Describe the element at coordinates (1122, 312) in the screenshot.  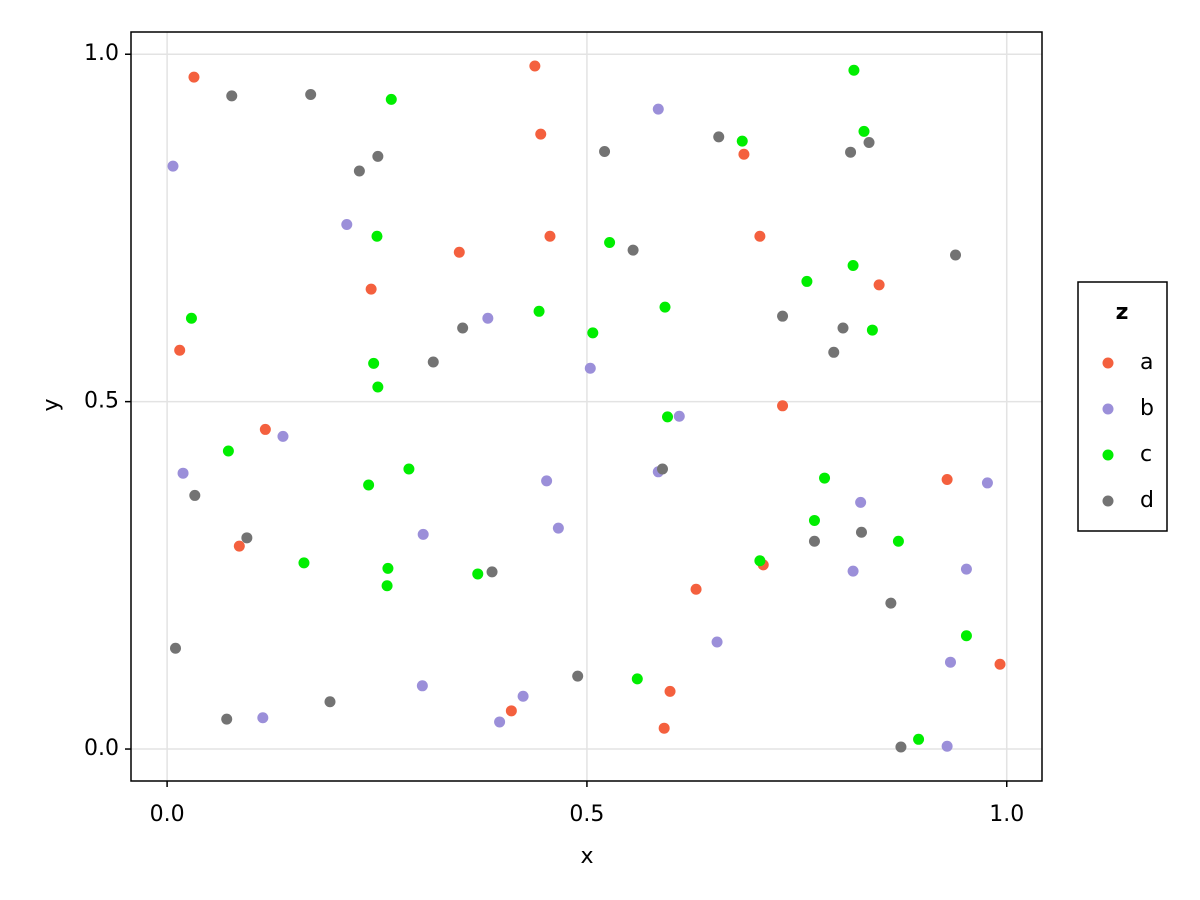
I see `legend-title: z` at that location.